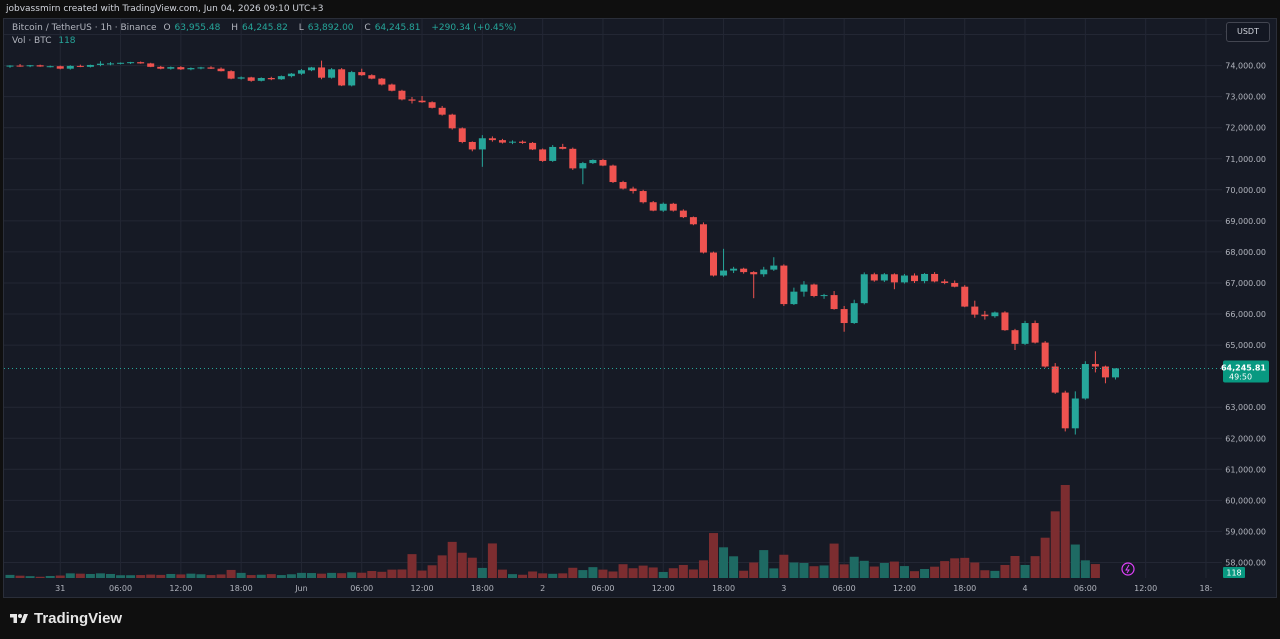  Describe the element at coordinates (67, 41) in the screenshot. I see `volume-value: 118` at that location.